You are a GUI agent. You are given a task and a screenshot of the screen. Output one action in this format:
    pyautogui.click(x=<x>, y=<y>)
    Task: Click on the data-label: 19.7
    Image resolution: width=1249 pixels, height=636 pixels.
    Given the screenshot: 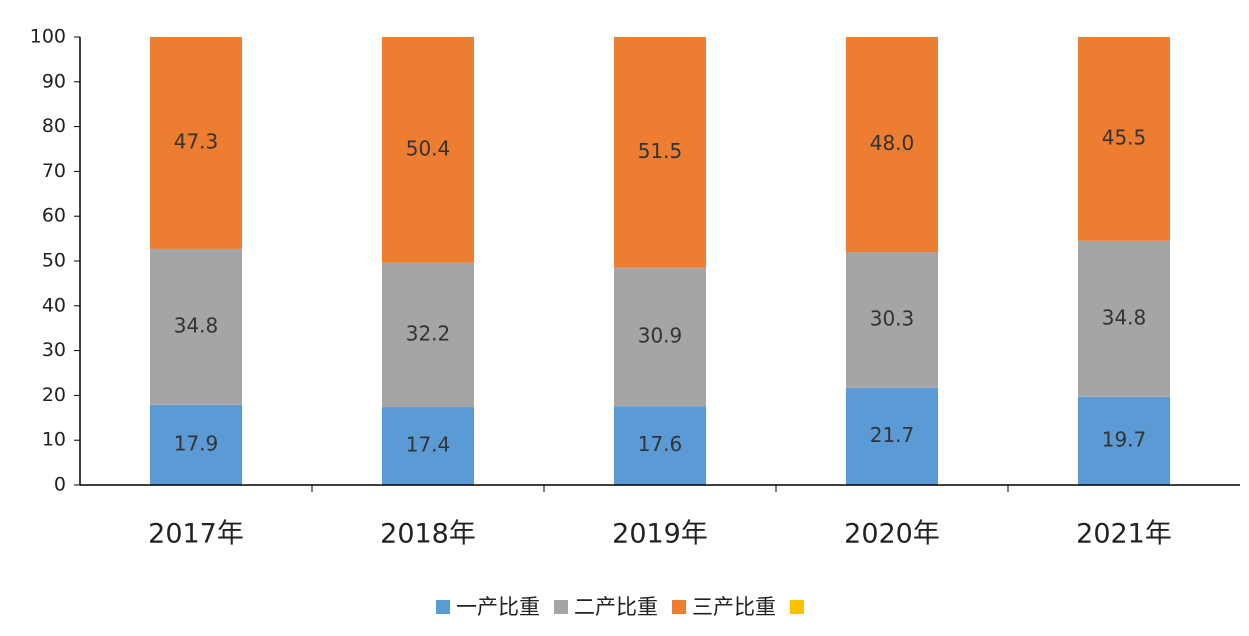 What is the action you would take?
    pyautogui.click(x=1124, y=439)
    